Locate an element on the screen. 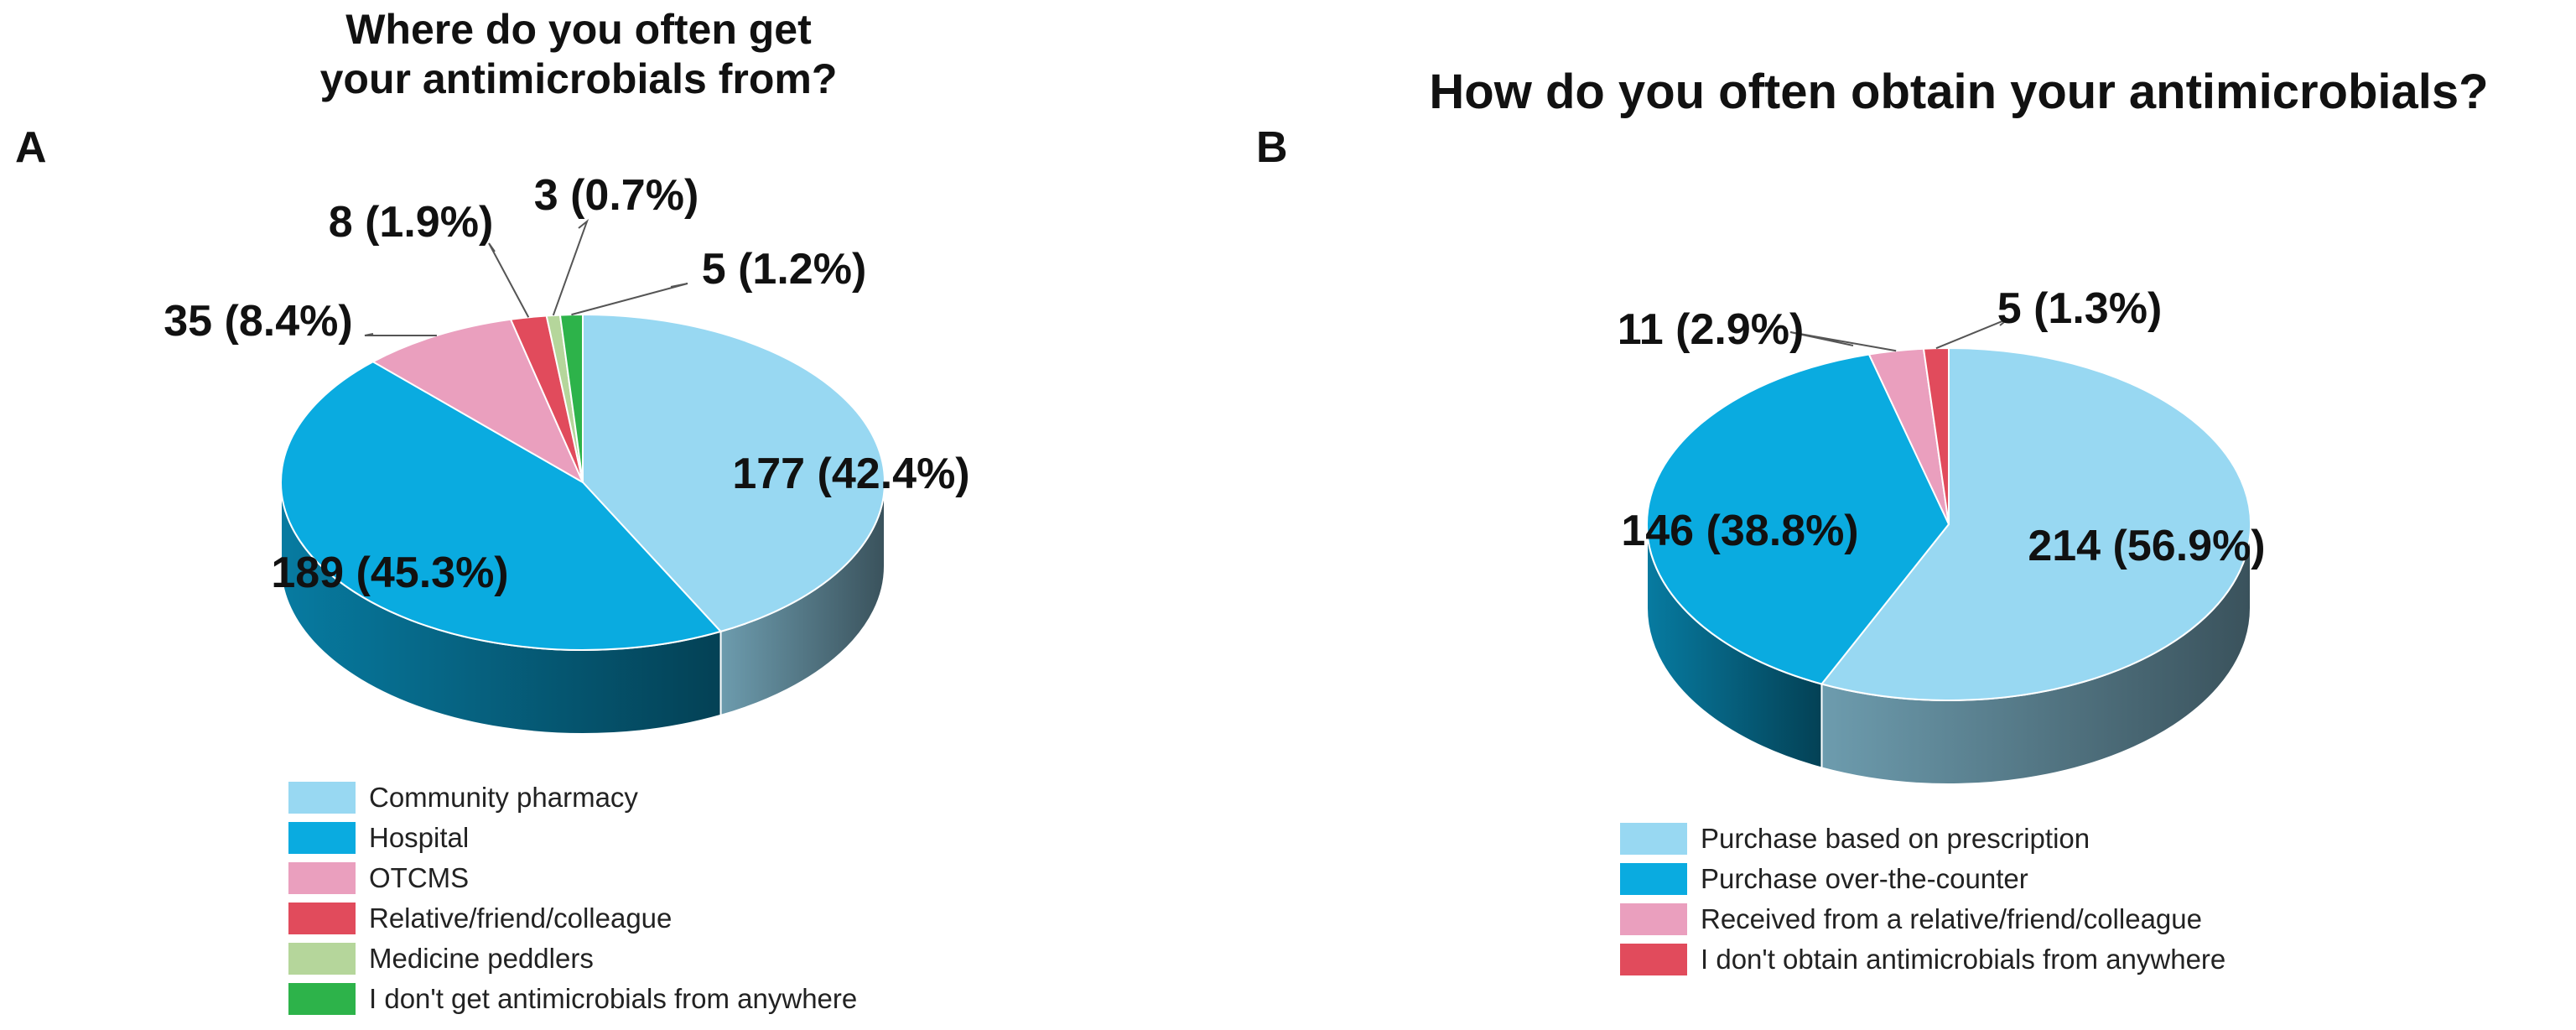  legend-label: Medicine peddlers is located at coordinates (481, 959).